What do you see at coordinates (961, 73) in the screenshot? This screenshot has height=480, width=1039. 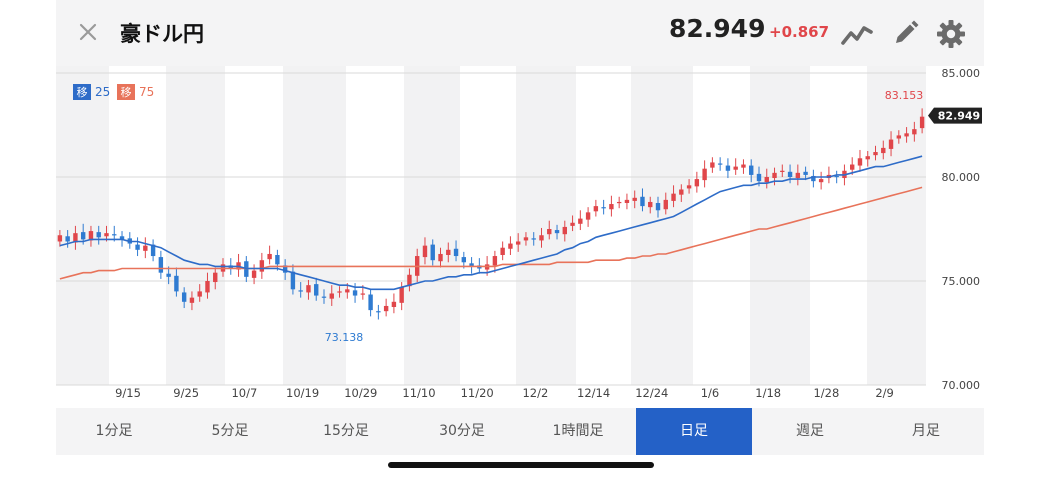 I see `y-tick-label: 85.000` at bounding box center [961, 73].